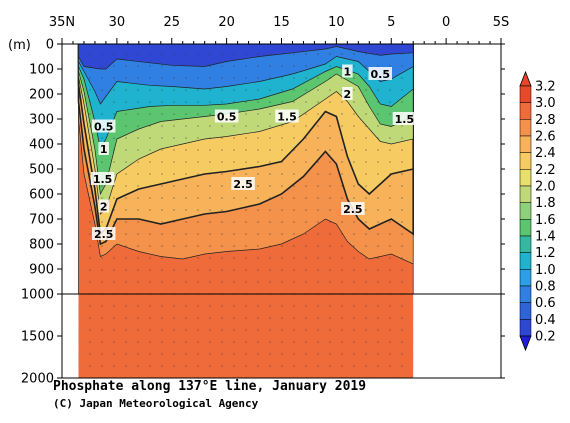 Image resolution: width=570 pixels, height=423 pixels. I want to click on y-tick-label-800: 800, so click(41, 245).